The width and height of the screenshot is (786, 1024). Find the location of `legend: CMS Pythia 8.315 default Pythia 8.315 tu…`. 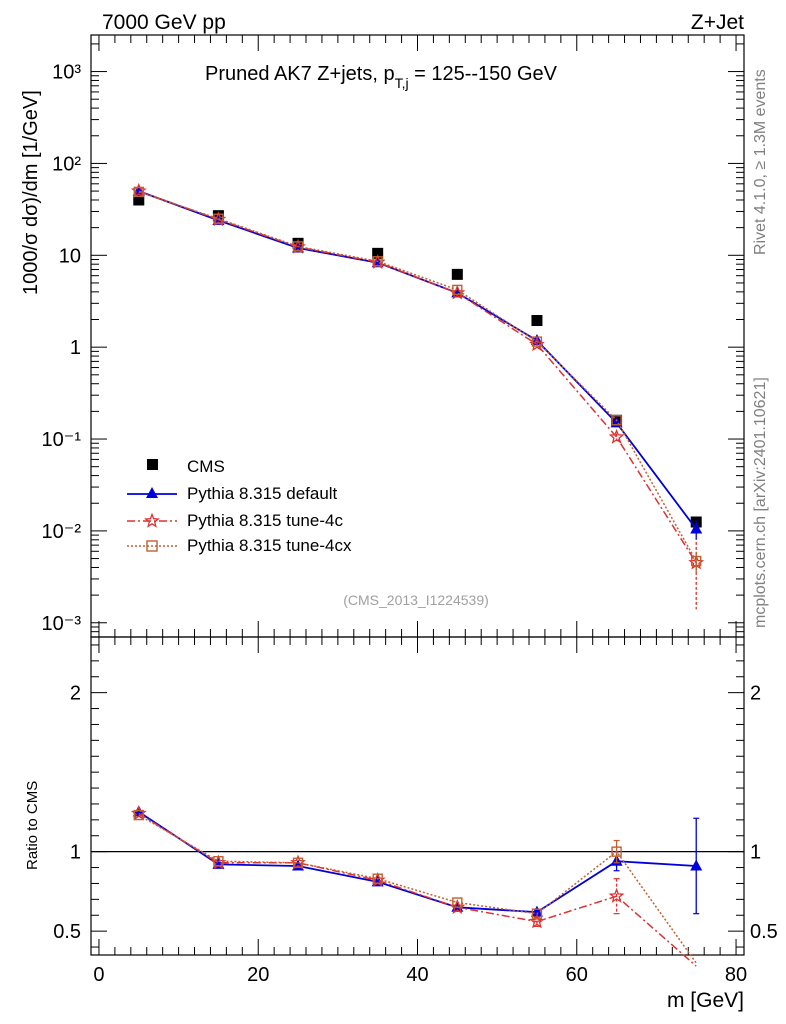

legend: CMS Pythia 8.315 default Pythia 8.315 tu… is located at coordinates (239, 506).